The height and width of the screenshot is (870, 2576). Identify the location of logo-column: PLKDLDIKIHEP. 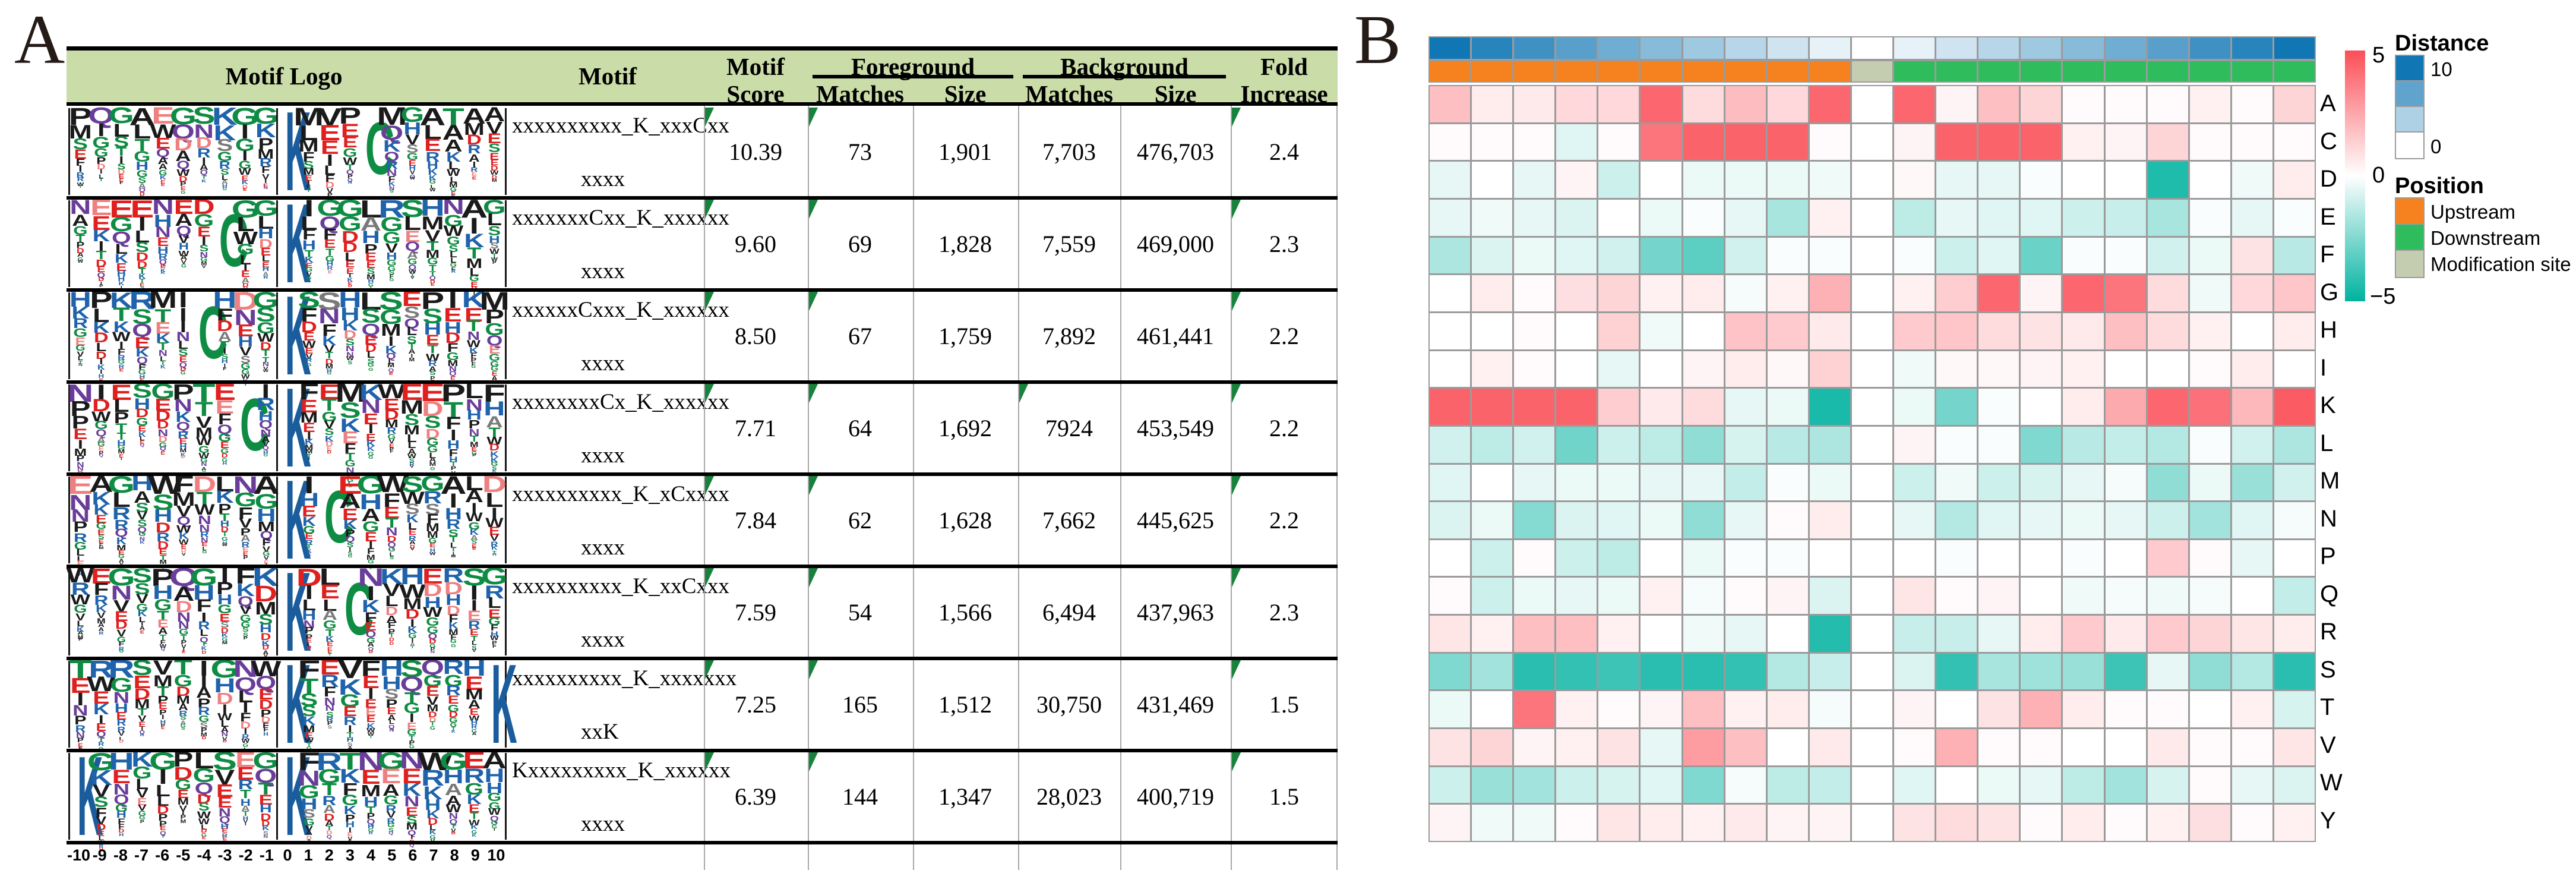
(101, 336).